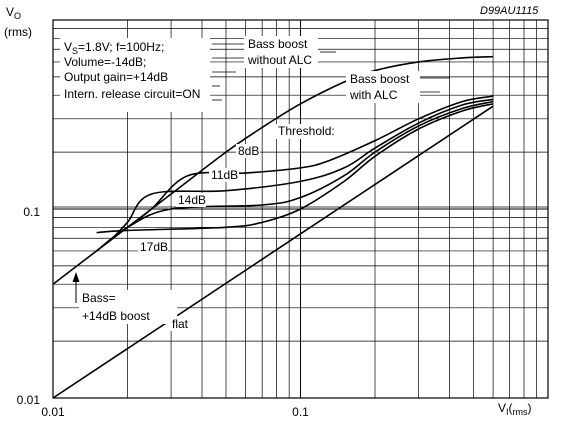 The image size is (563, 428). I want to click on series-label-11db: 11dB, so click(224, 175).